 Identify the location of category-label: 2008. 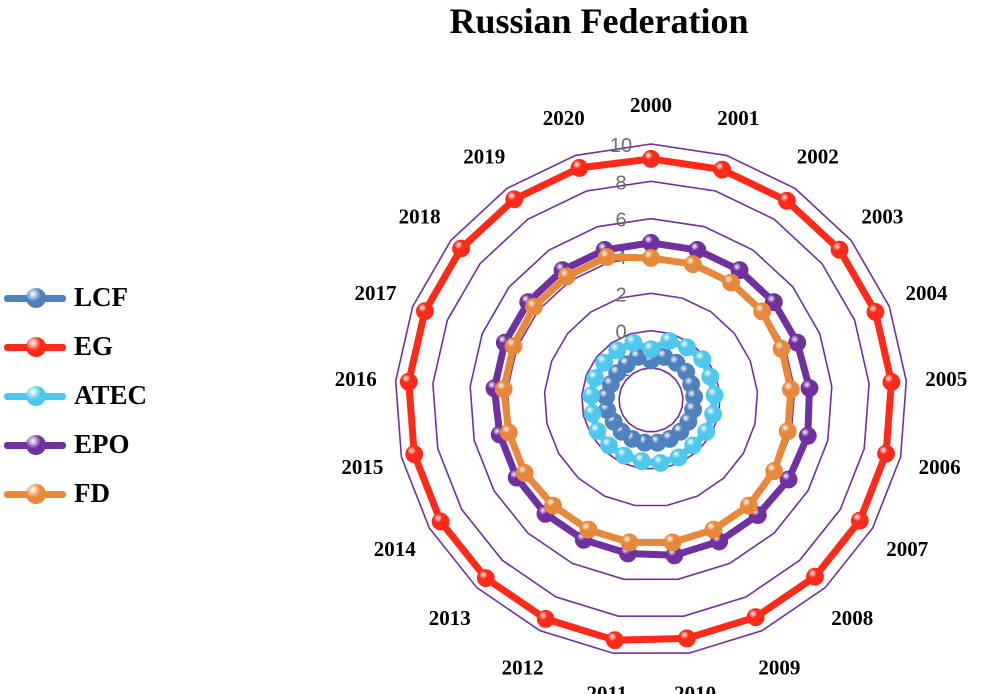
(852, 618).